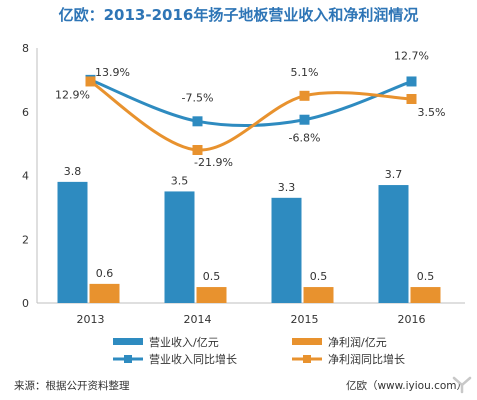  I want to click on revenue-growth-label: -7.5%, so click(198, 97).